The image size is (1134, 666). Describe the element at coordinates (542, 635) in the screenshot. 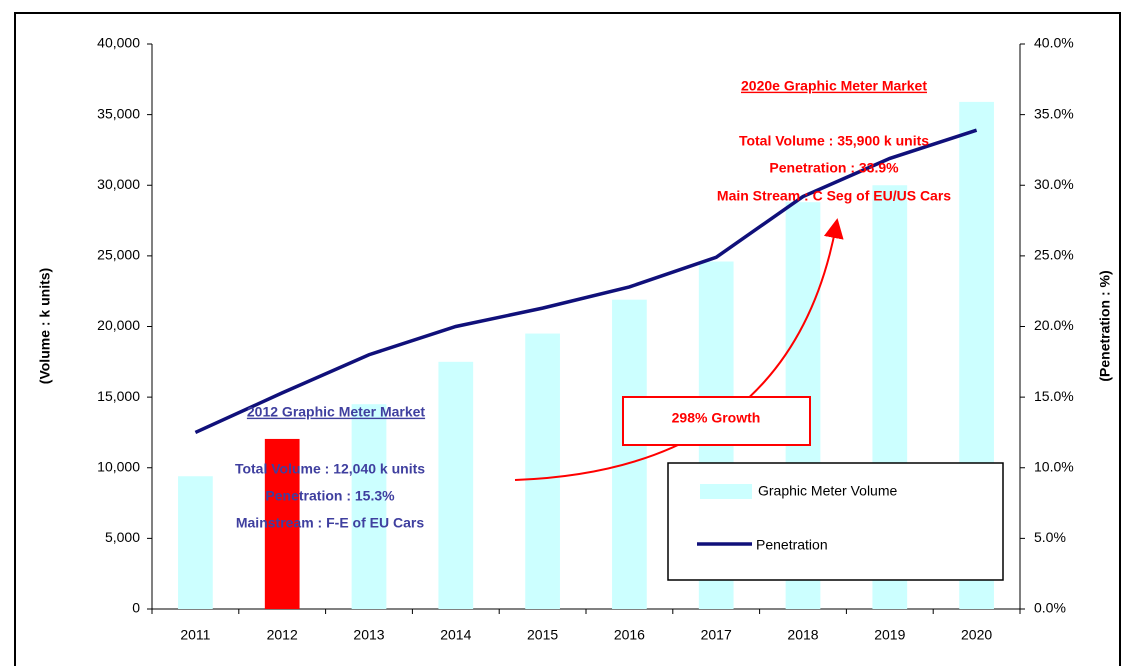

I see `x-tick-label: 2015` at that location.